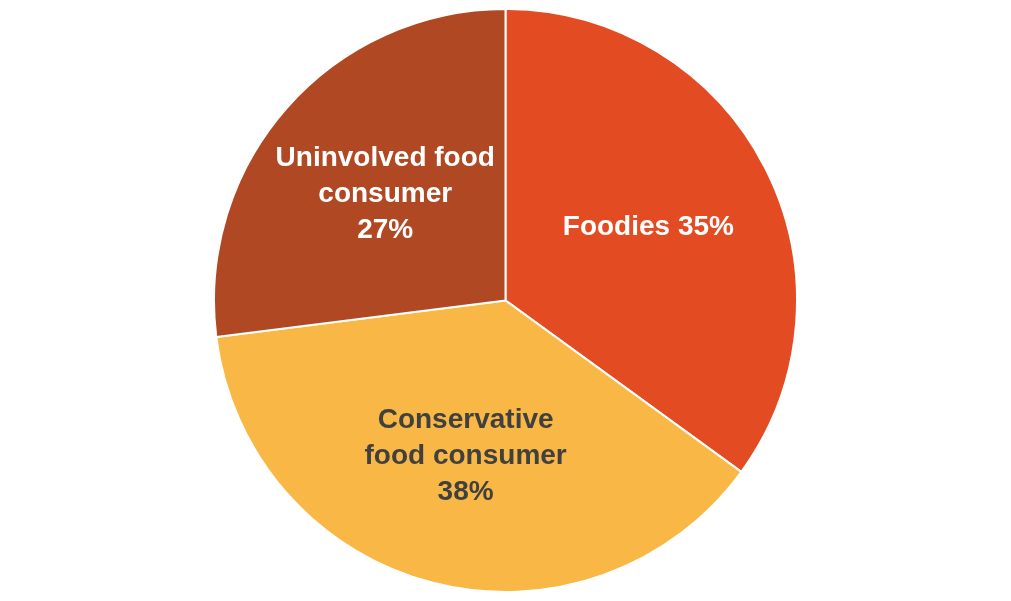 The width and height of the screenshot is (1011, 601). Describe the element at coordinates (385, 175) in the screenshot. I see `slice-label: Uninvolved food consumer` at that location.